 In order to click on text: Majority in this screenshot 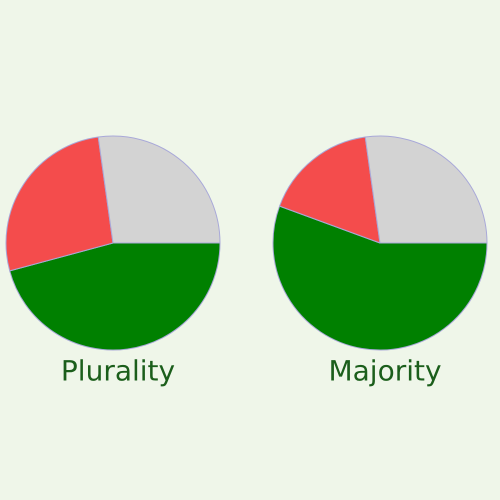, I will do `click(385, 371)`.